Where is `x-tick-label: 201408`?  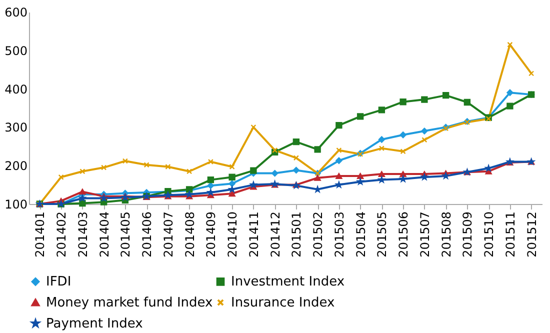
x-tick-label: 201408 is located at coordinates (189, 235).